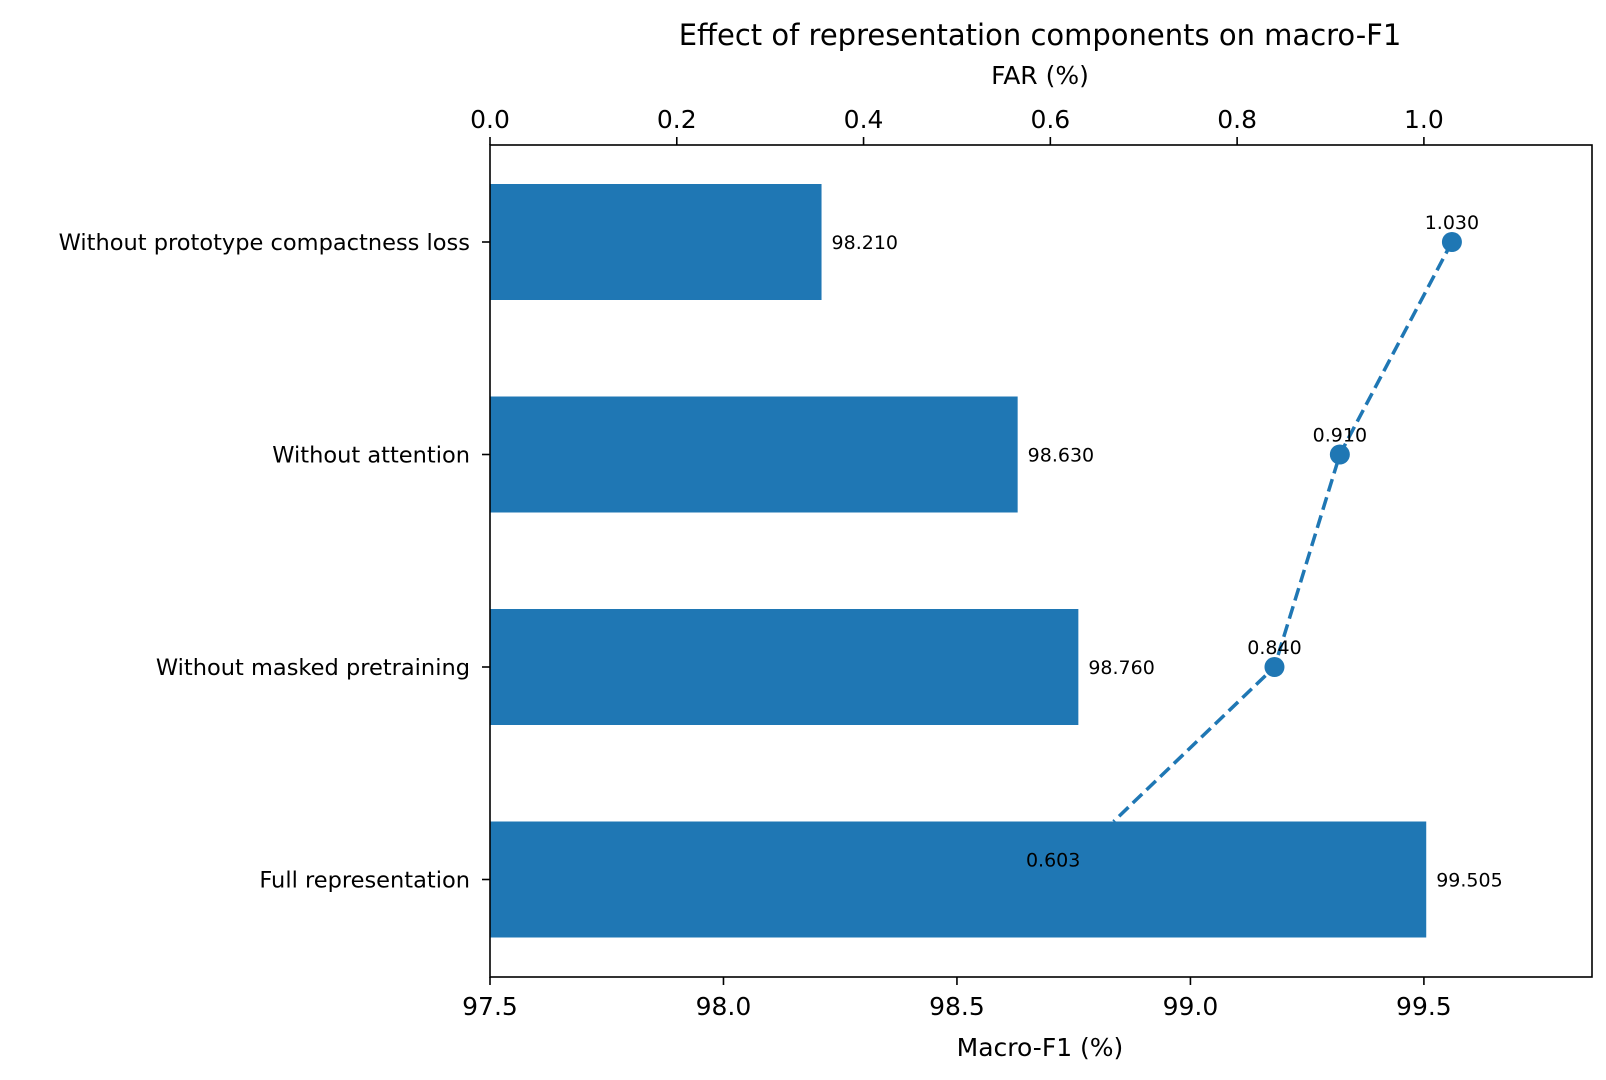 The height and width of the screenshot is (1080, 1606). Describe the element at coordinates (1274, 648) in the screenshot. I see `far-value-label: 0.840` at that location.